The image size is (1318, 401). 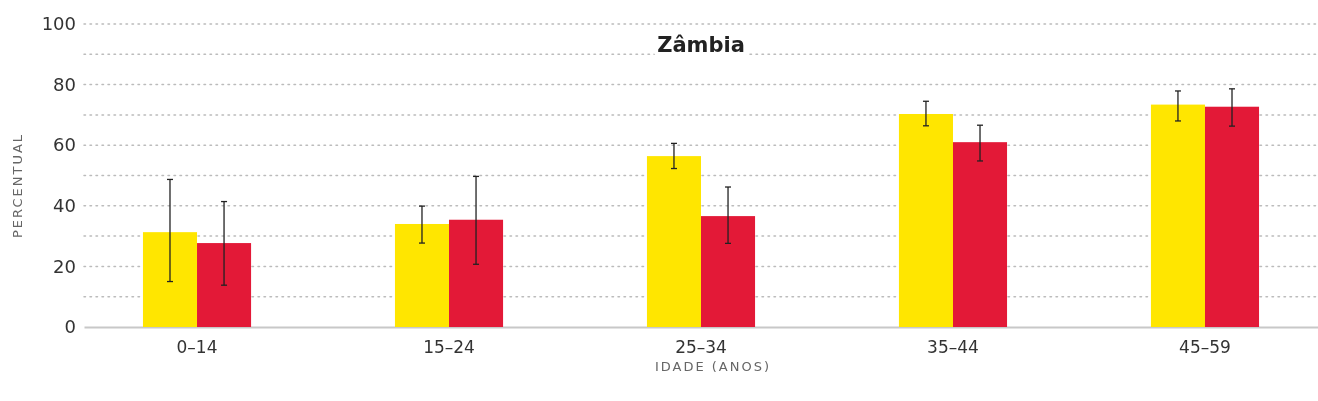 What do you see at coordinates (17, 185) in the screenshot?
I see `y-axis-title: PERCENTUAL` at bounding box center [17, 185].